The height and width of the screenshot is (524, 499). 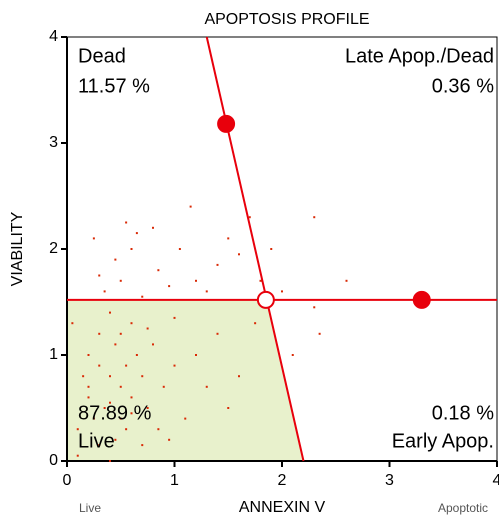 I want to click on x-tick-label: 3, so click(x=389, y=480).